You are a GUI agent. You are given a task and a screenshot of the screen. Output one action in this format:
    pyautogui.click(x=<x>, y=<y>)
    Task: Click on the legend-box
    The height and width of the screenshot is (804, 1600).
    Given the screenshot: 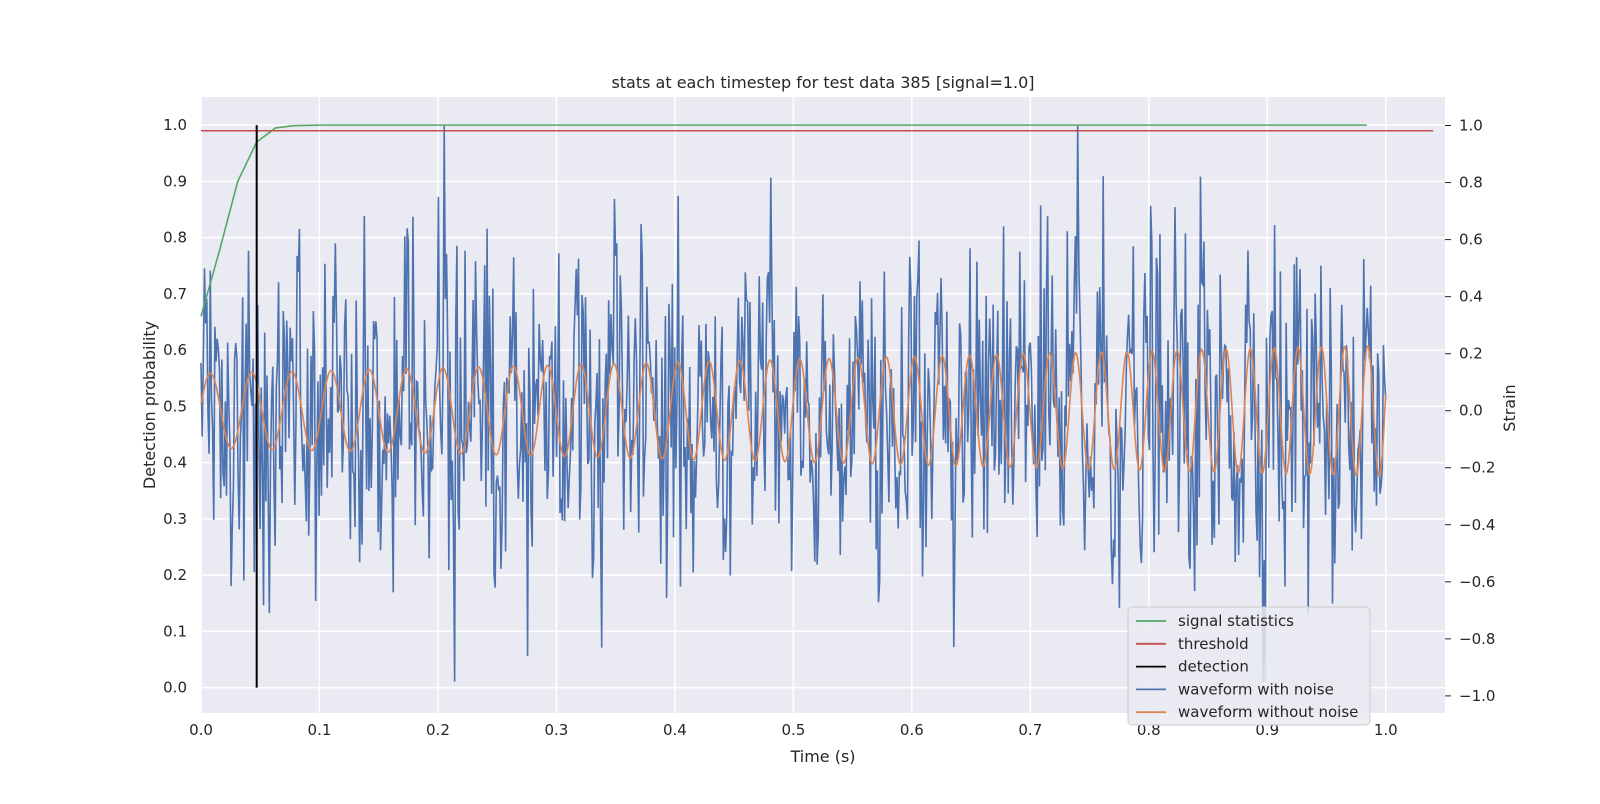 What is the action you would take?
    pyautogui.click(x=1249, y=666)
    